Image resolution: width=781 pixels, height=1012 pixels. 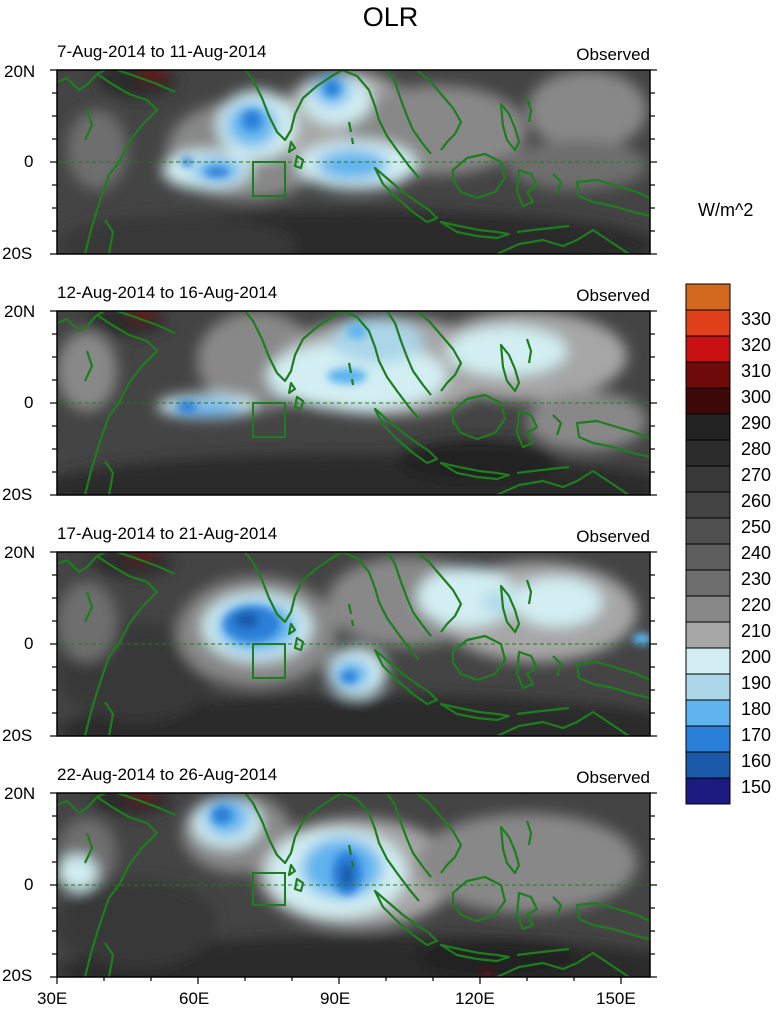 What do you see at coordinates (756, 709) in the screenshot?
I see `colorbar-label: 180` at bounding box center [756, 709].